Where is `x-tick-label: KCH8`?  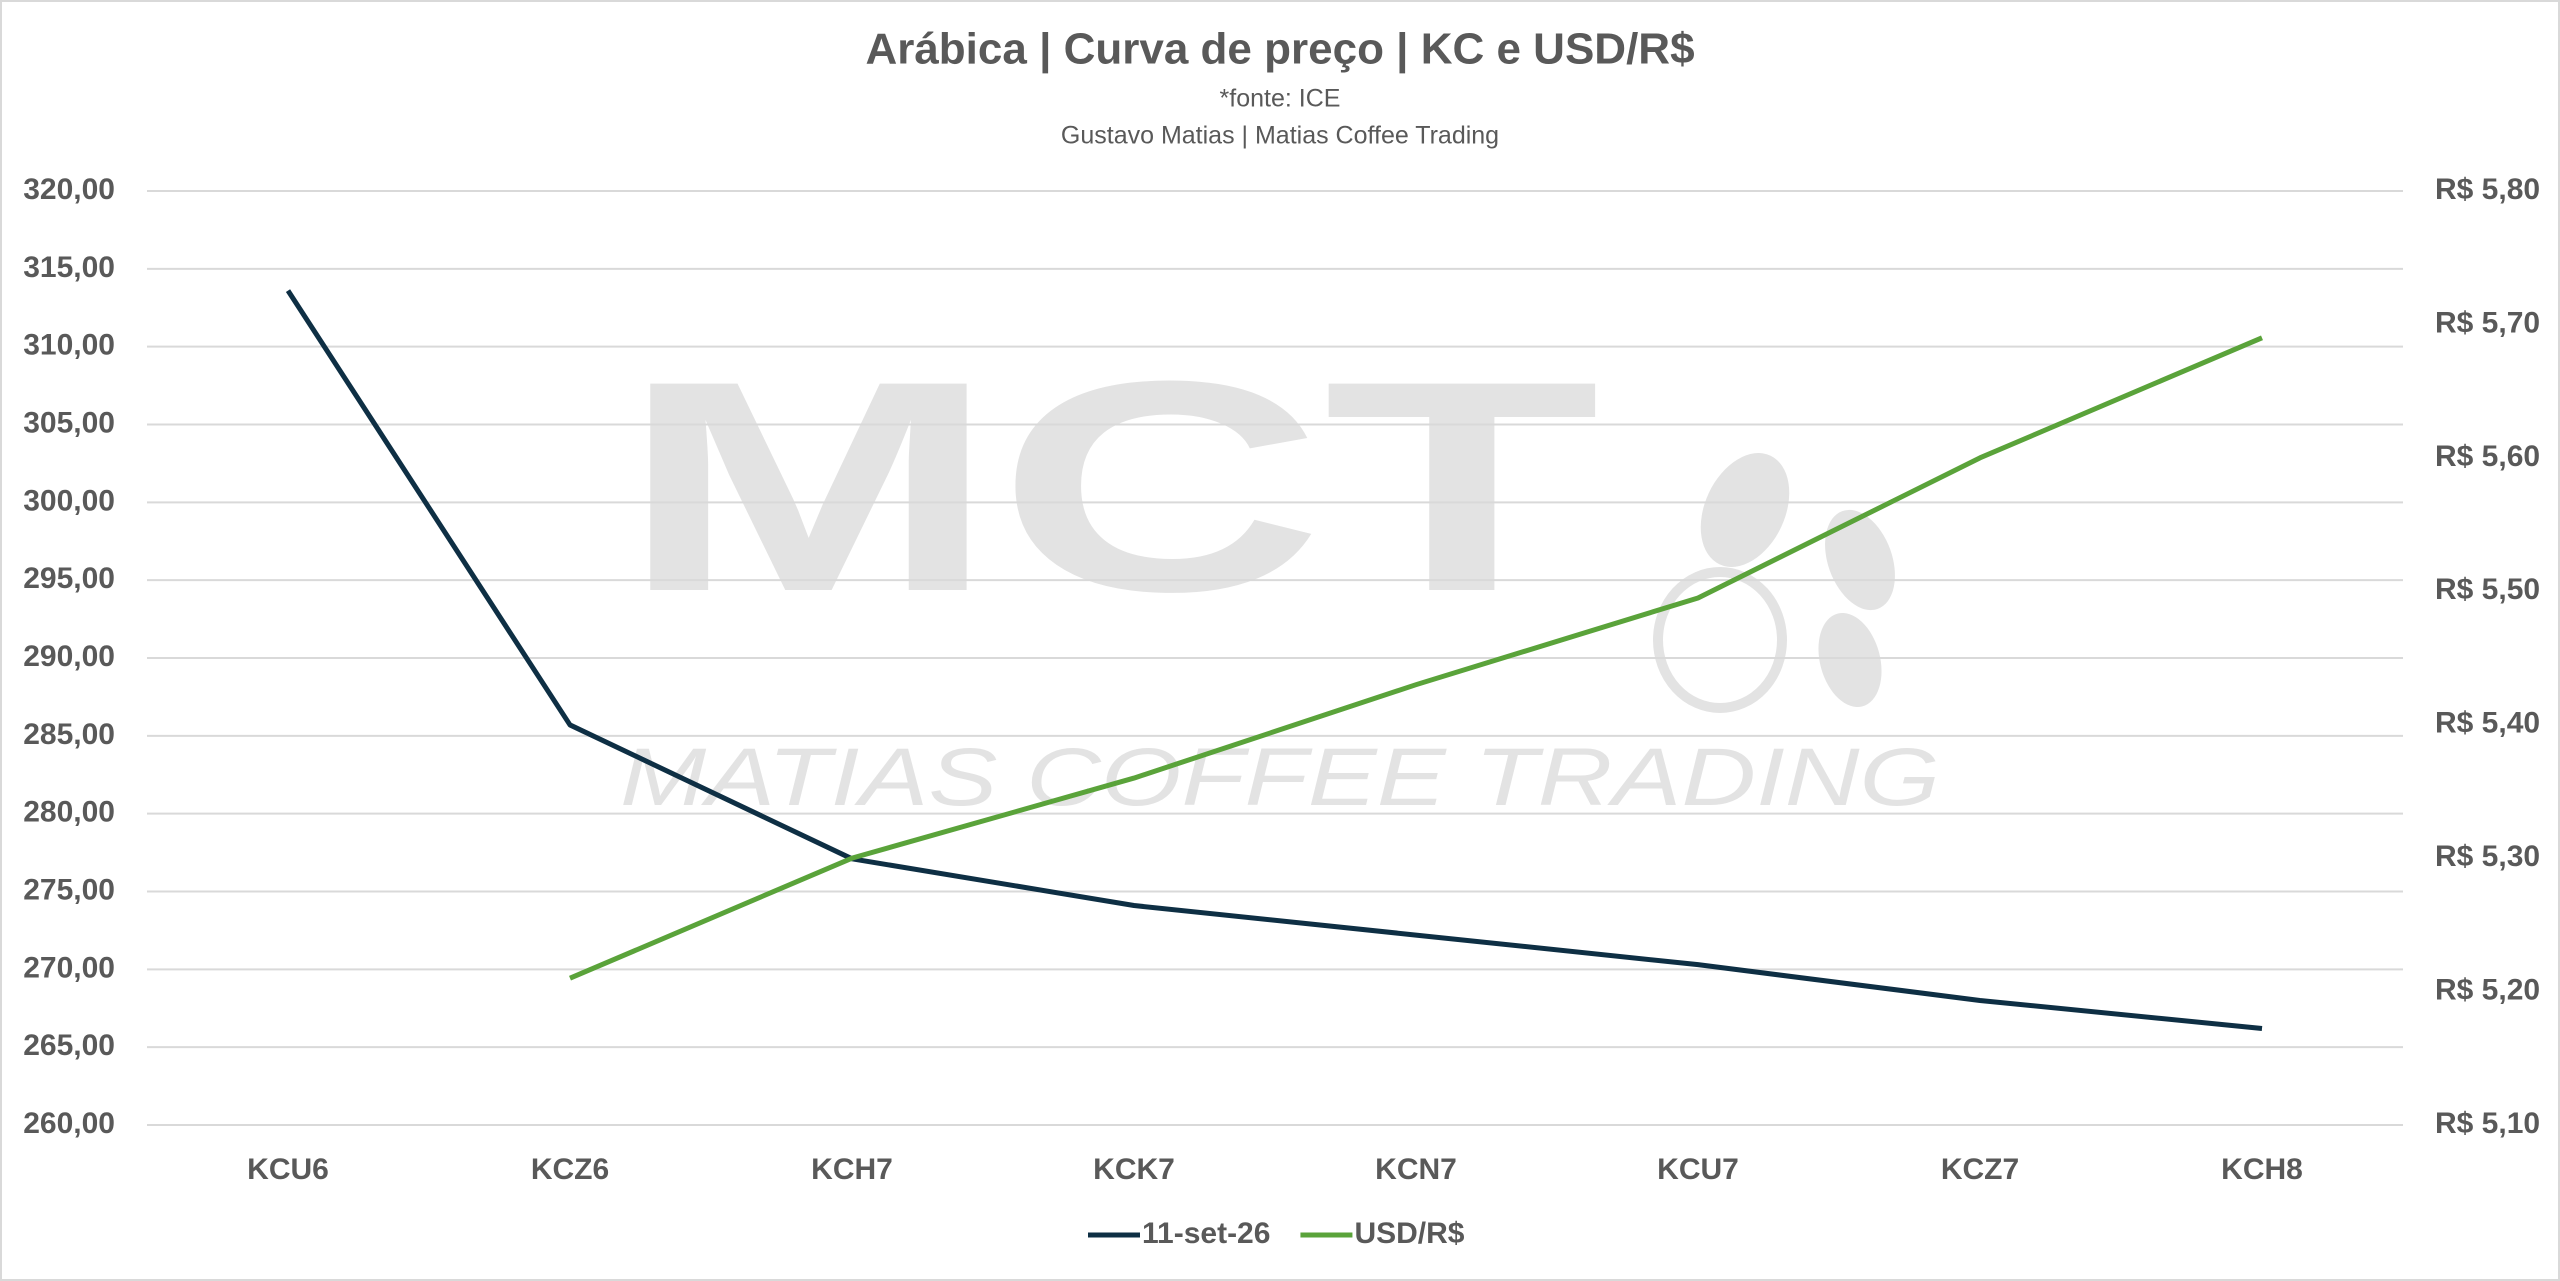 x-tick-label: KCH8 is located at coordinates (2262, 1169).